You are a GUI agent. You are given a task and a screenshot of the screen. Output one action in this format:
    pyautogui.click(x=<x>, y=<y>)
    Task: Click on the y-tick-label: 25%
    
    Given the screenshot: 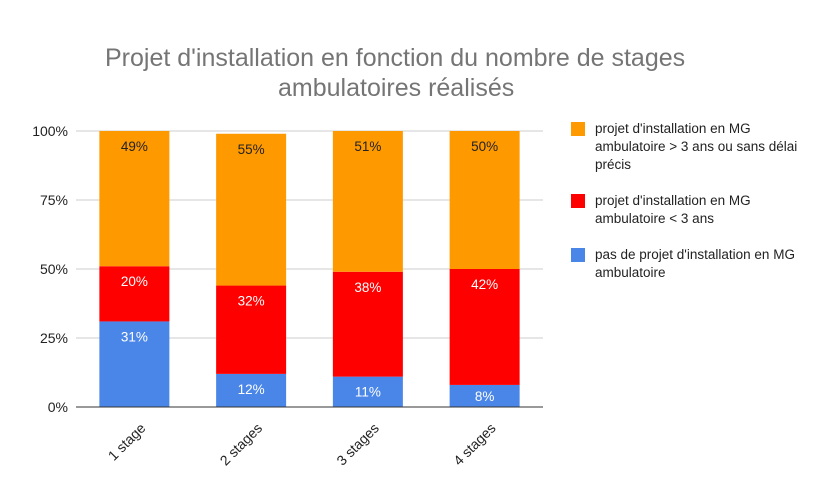 What is the action you would take?
    pyautogui.click(x=54, y=338)
    